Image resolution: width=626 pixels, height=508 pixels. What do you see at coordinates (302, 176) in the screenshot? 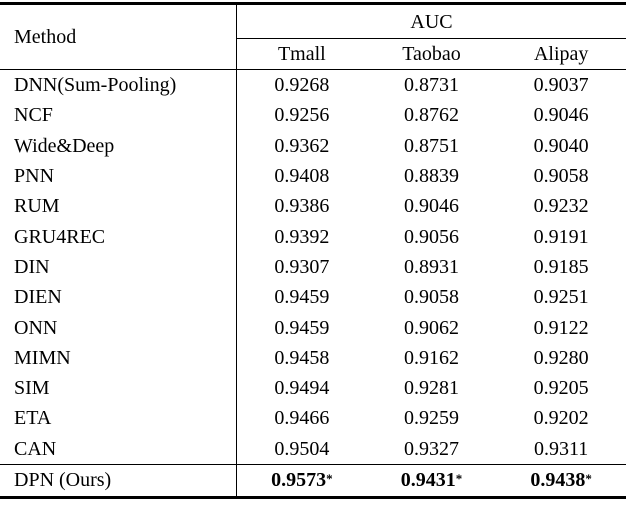
I see `value-cell: 0.9408` at bounding box center [302, 176].